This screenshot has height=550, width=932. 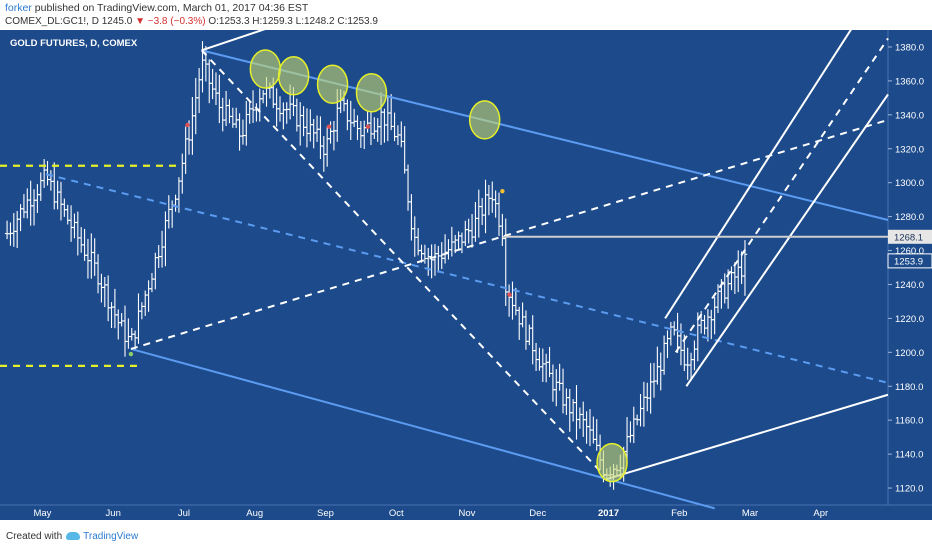 What do you see at coordinates (467, 513) in the screenshot?
I see `x-tick-label: Nov` at bounding box center [467, 513].